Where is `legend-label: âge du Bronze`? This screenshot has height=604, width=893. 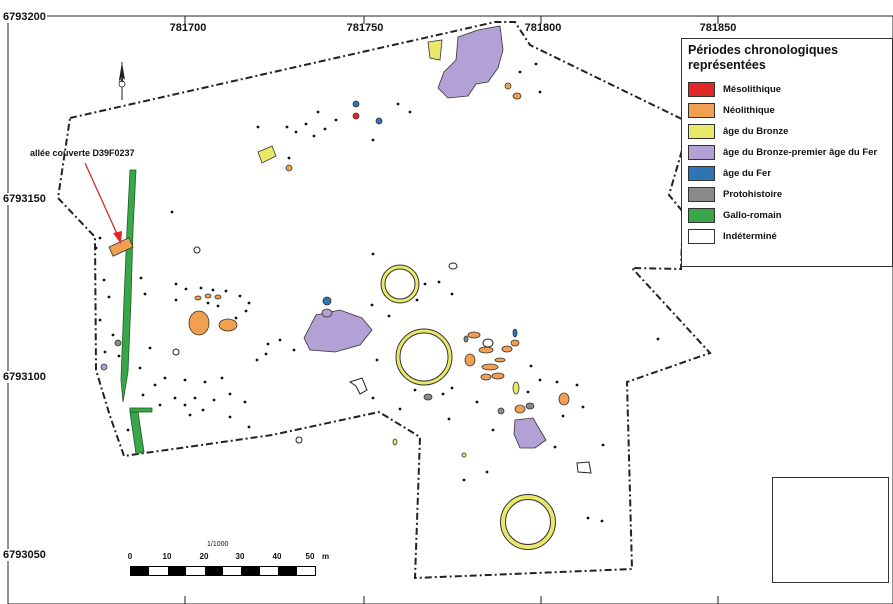
legend-label: âge du Bronze is located at coordinates (756, 131).